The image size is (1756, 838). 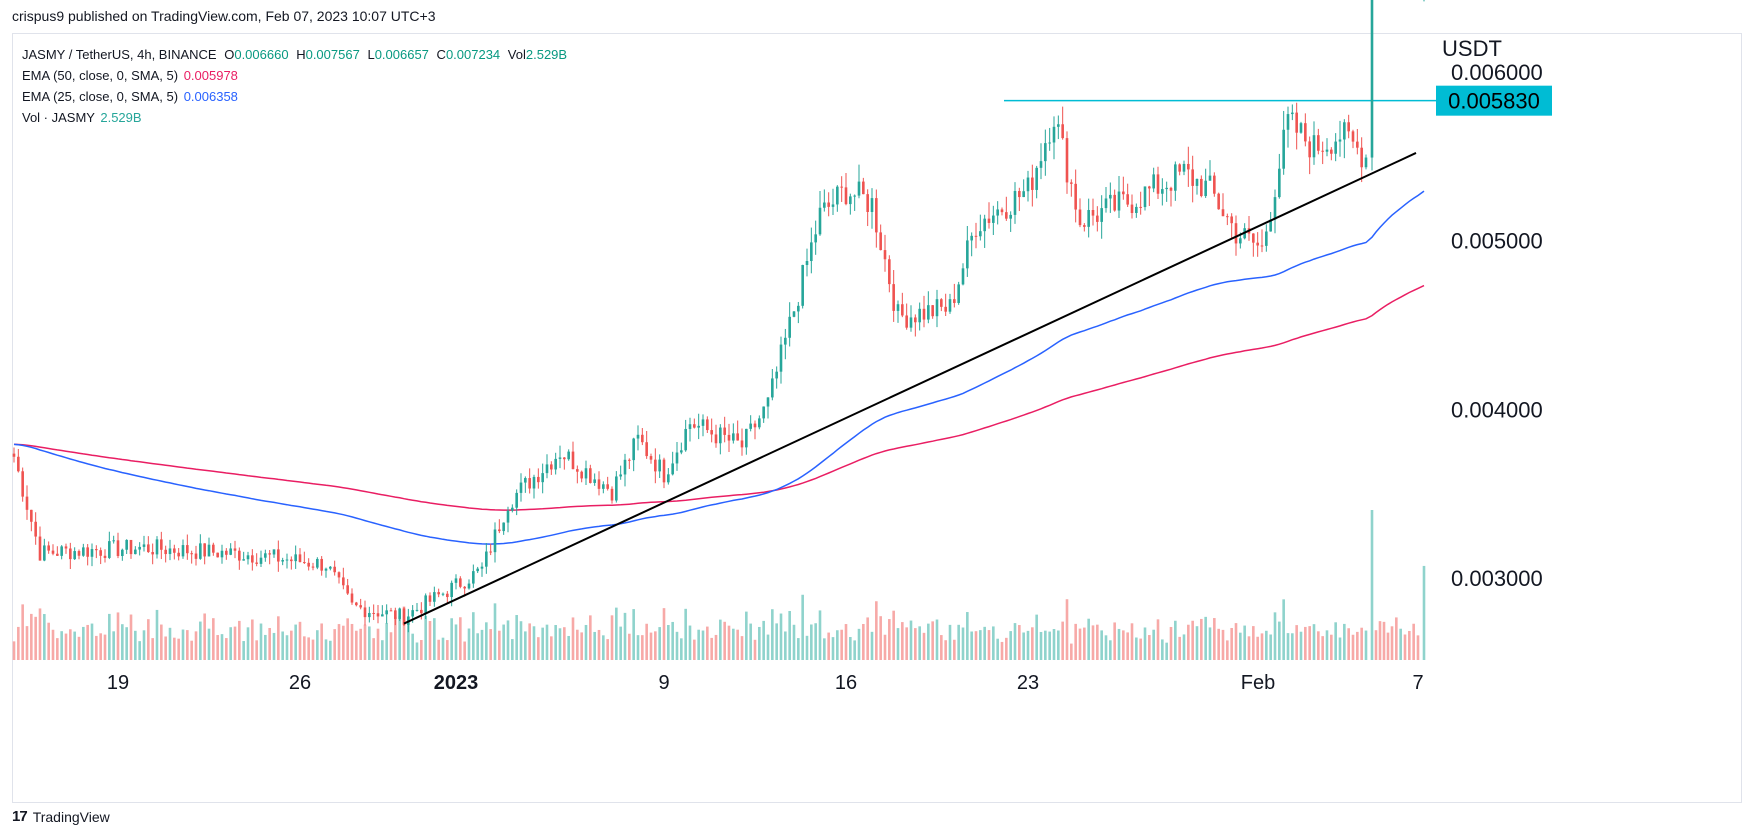 I want to click on y-tick-label: 0.005000, so click(x=1497, y=241).